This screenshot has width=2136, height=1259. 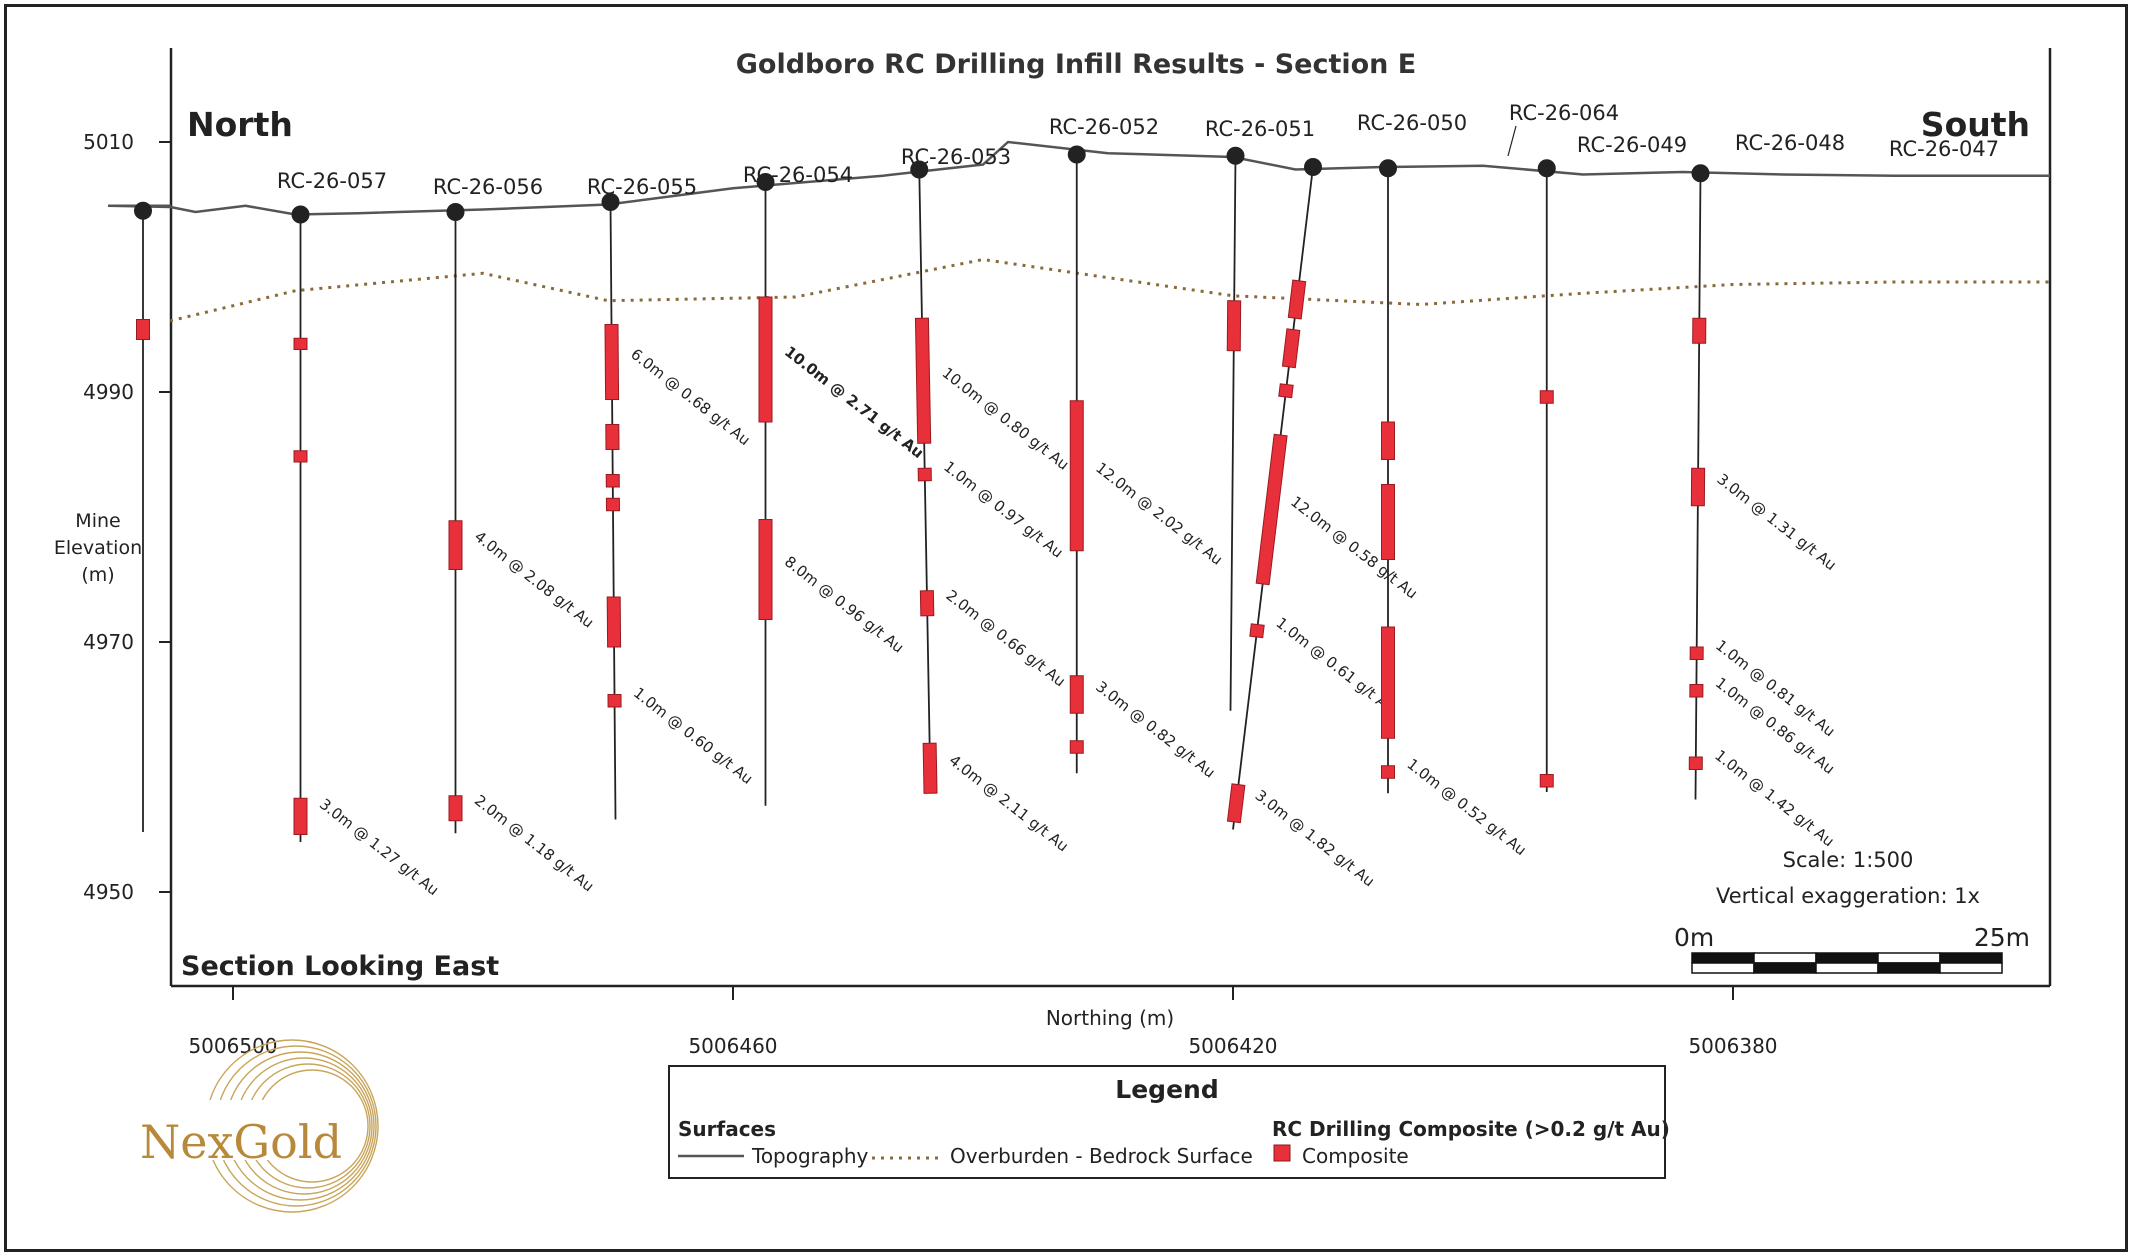 I want to click on north-label: North, so click(x=240, y=124).